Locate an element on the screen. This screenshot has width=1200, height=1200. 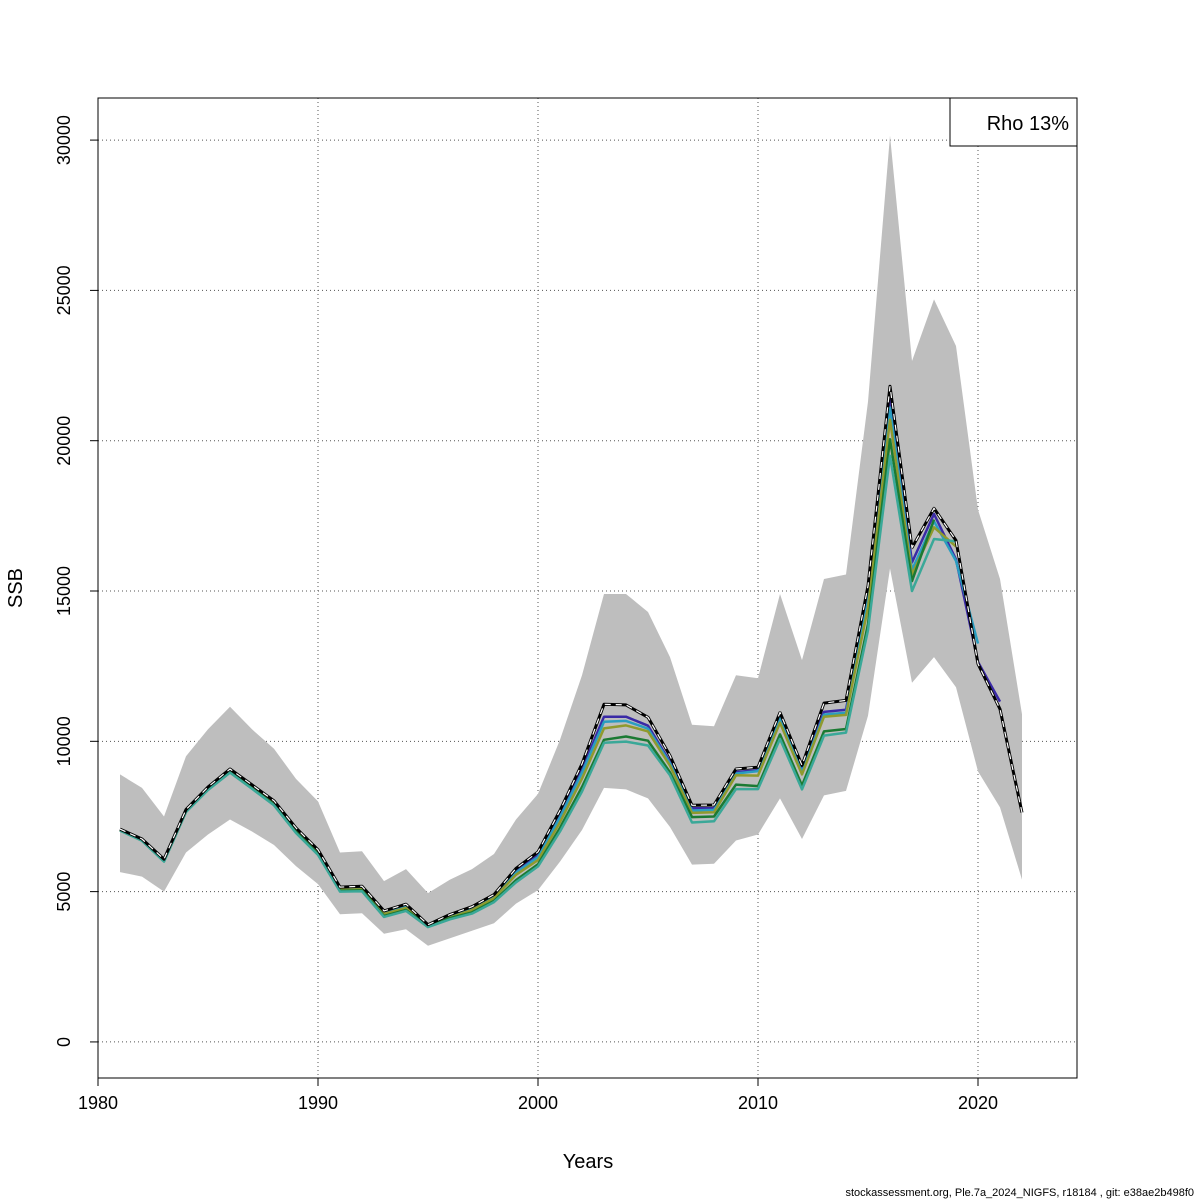
x-tick-label-2000: 2000 is located at coordinates (538, 1103).